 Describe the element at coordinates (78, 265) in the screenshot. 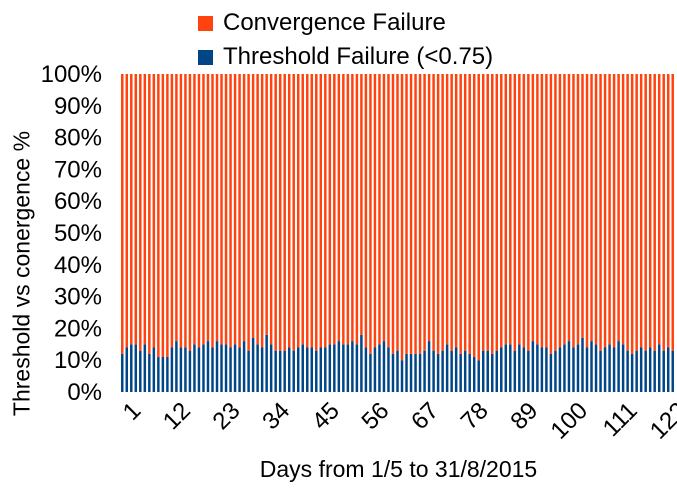

I see `y-tick-label: 40%` at that location.